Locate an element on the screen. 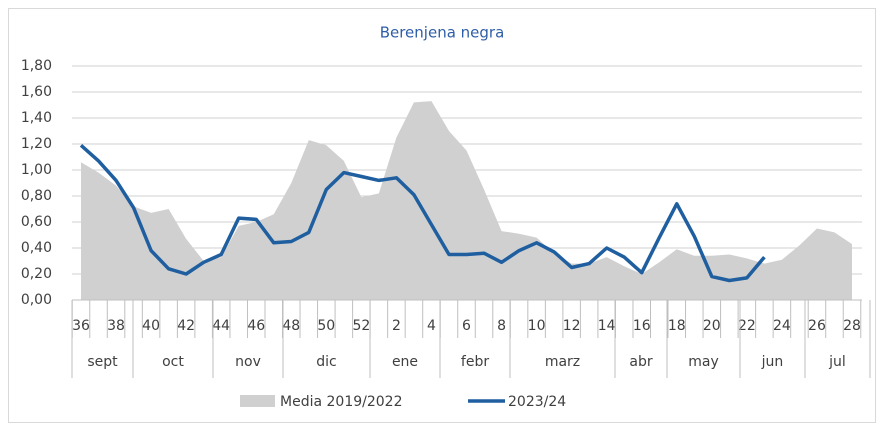  legend-label: 2023/24 is located at coordinates (537, 402).